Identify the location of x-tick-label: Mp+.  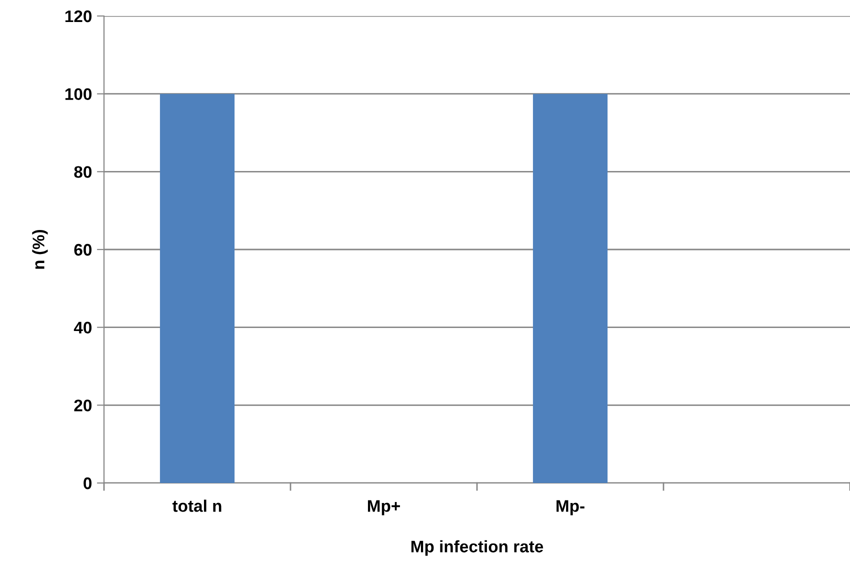
(384, 508).